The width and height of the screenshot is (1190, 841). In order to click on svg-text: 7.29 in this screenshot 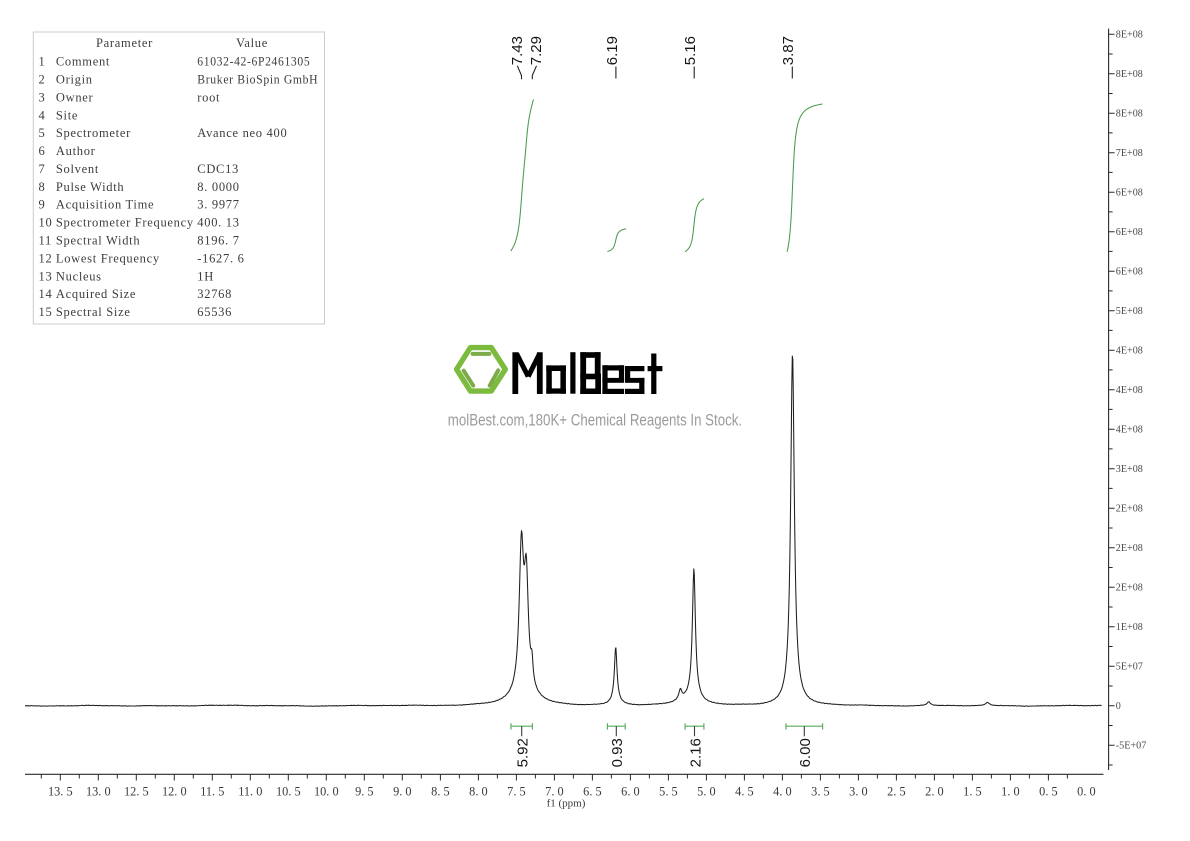, I will do `click(536, 50)`.